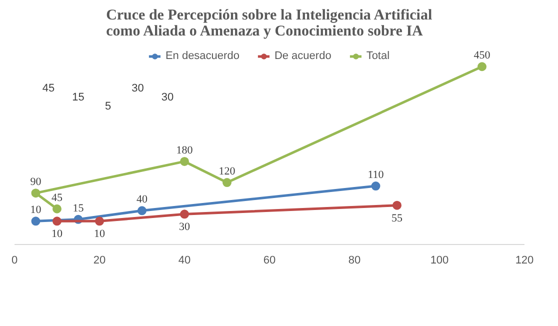  What do you see at coordinates (269, 260) in the screenshot?
I see `x-tick-label: 60` at bounding box center [269, 260].